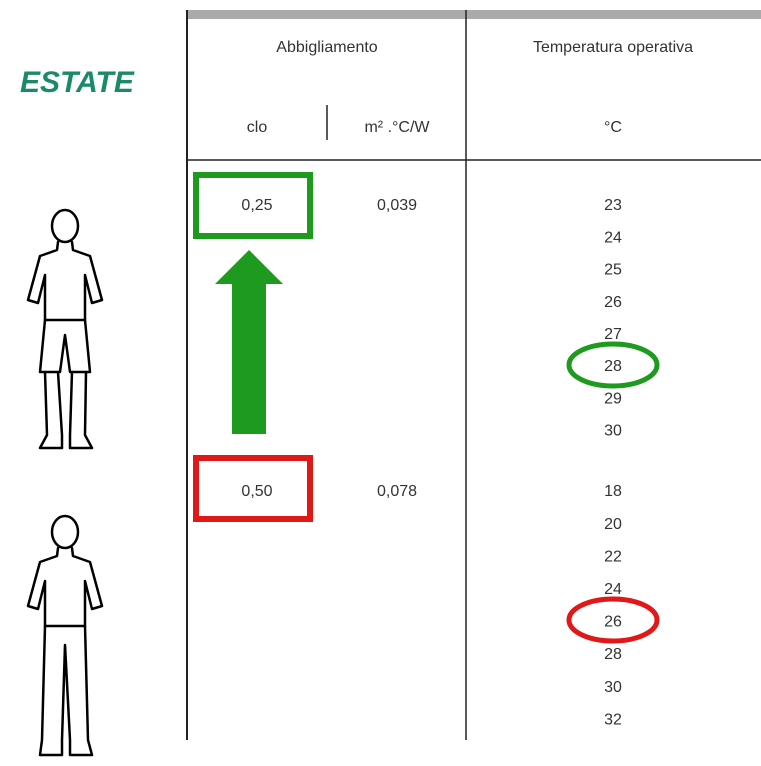  What do you see at coordinates (249, 267) in the screenshot?
I see `arrow-head` at bounding box center [249, 267].